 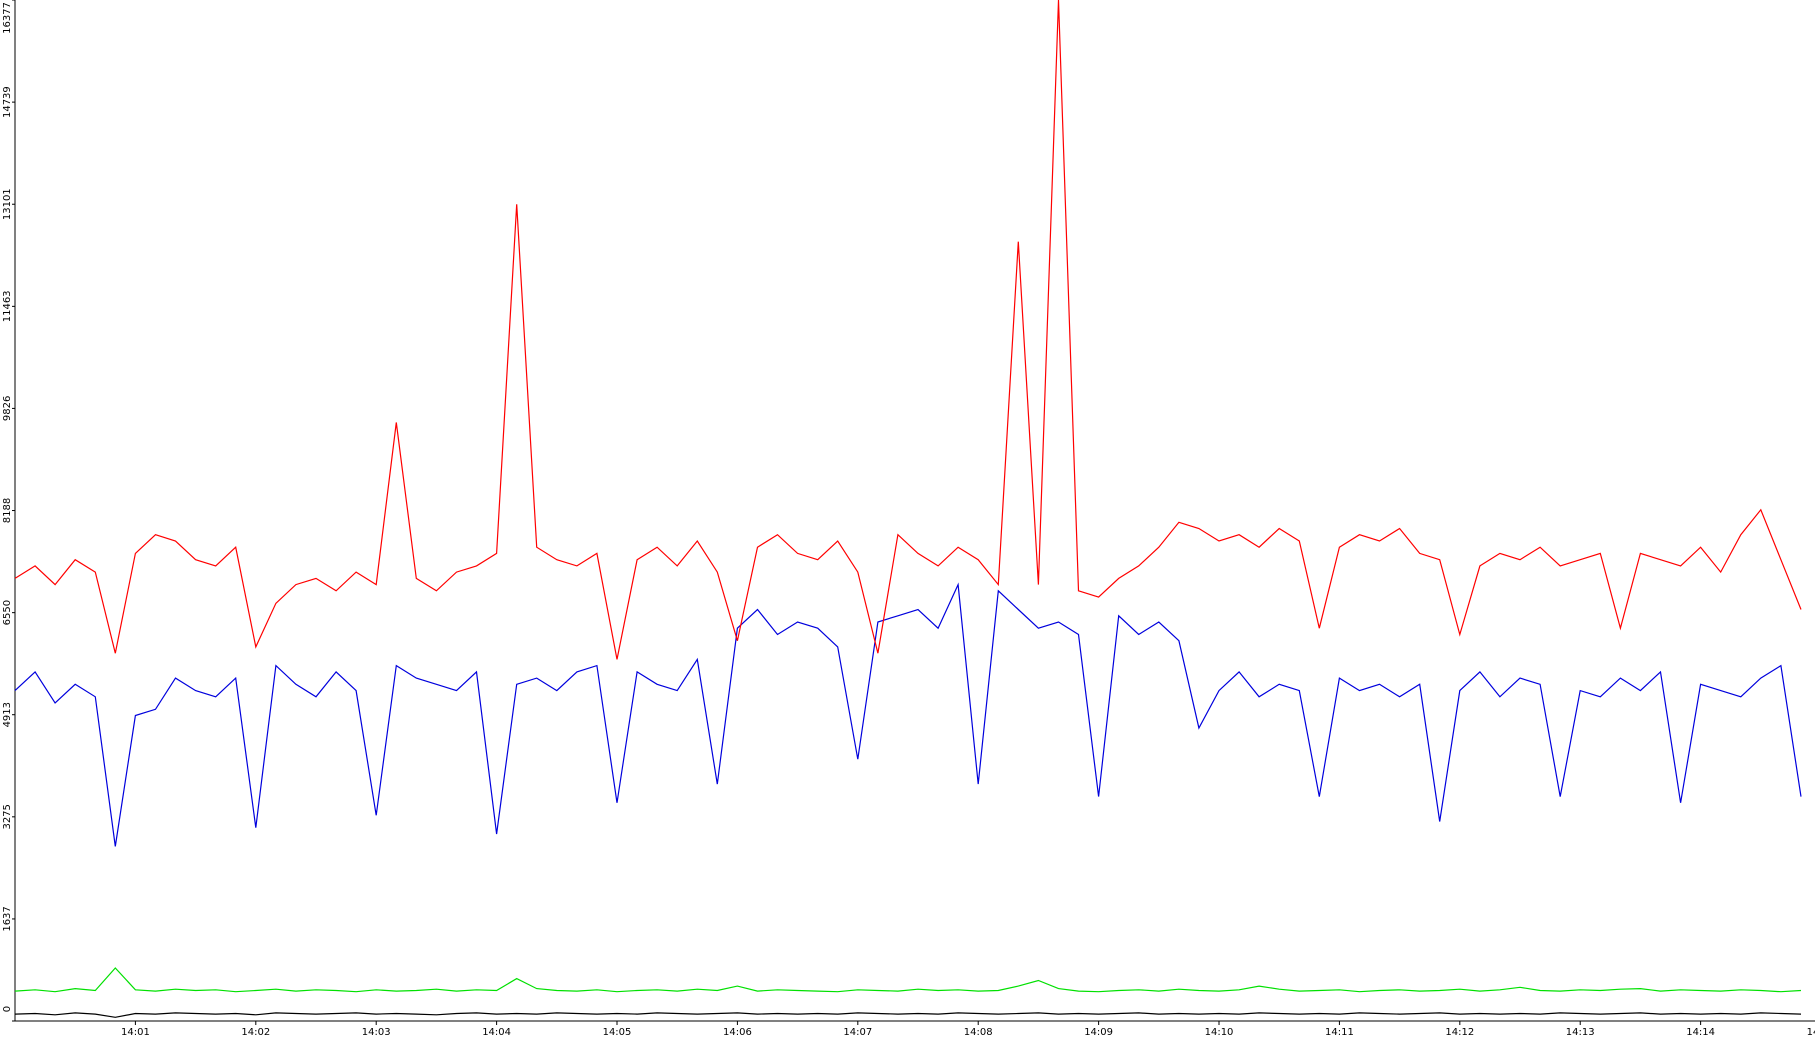 What do you see at coordinates (7, 918) in the screenshot?
I see `y-tick-label: 1637` at bounding box center [7, 918].